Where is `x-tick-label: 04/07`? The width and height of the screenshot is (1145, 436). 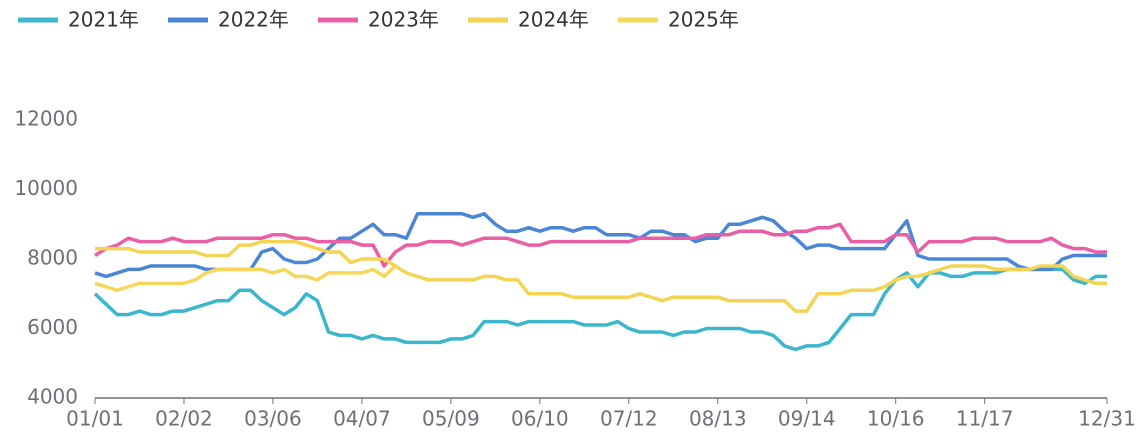 x-tick-label: 04/07 is located at coordinates (362, 419).